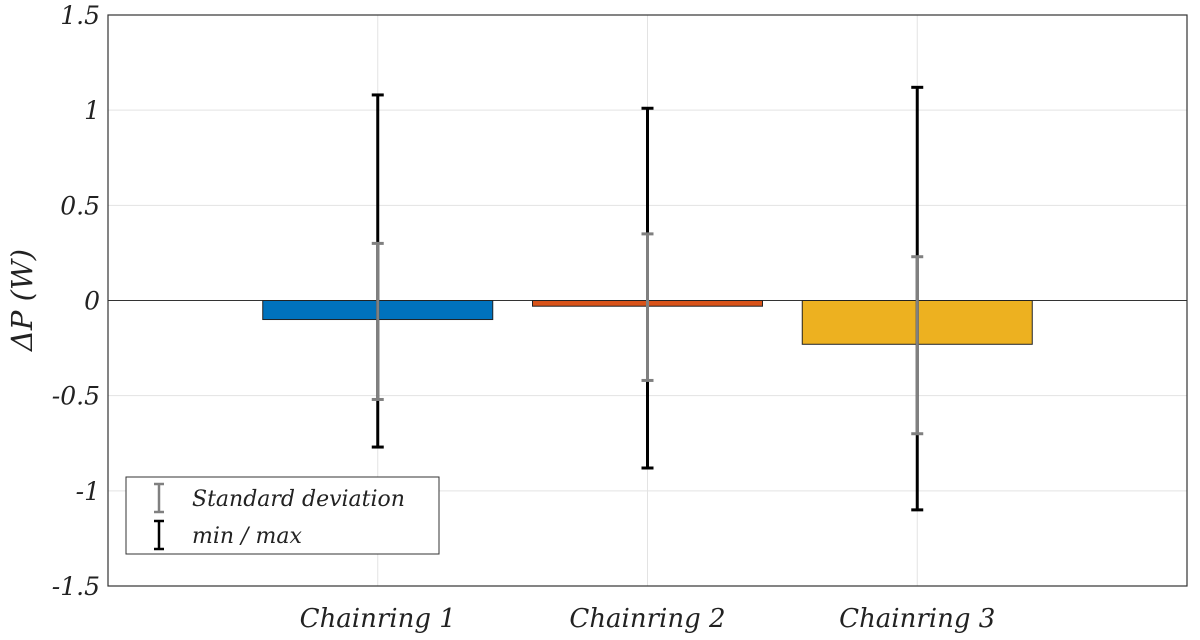 The width and height of the screenshot is (1200, 640). I want to click on x-category-label: Chainring 2, so click(647, 619).